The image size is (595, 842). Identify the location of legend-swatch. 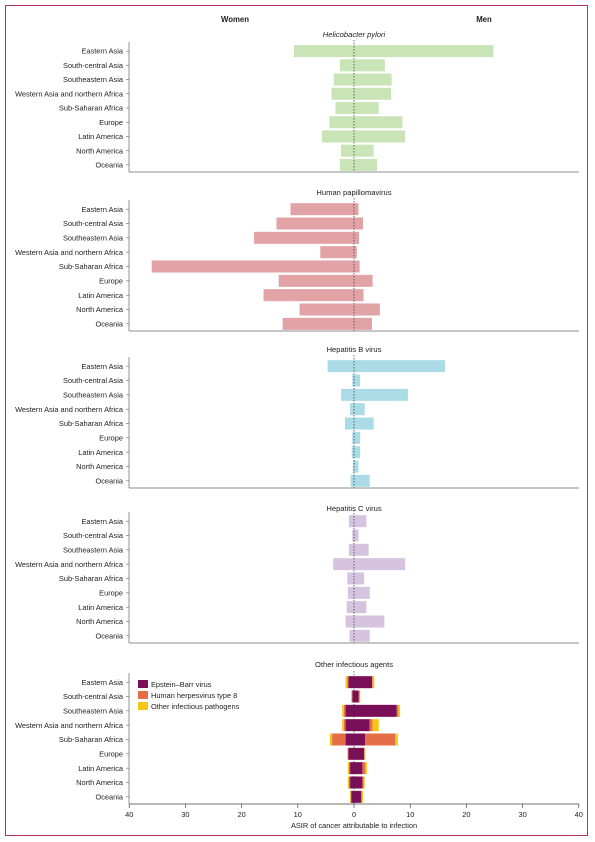
(143, 684).